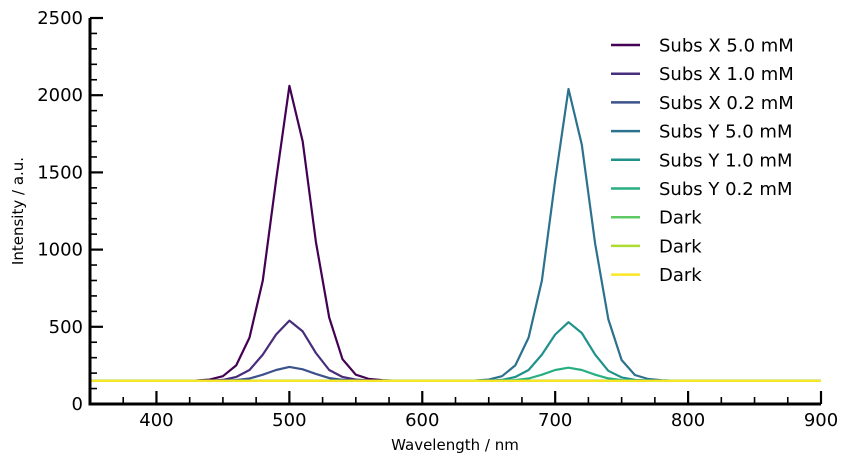 This screenshot has width=848, height=464. Describe the element at coordinates (77, 404) in the screenshot. I see `y-tick-label: 0` at that location.